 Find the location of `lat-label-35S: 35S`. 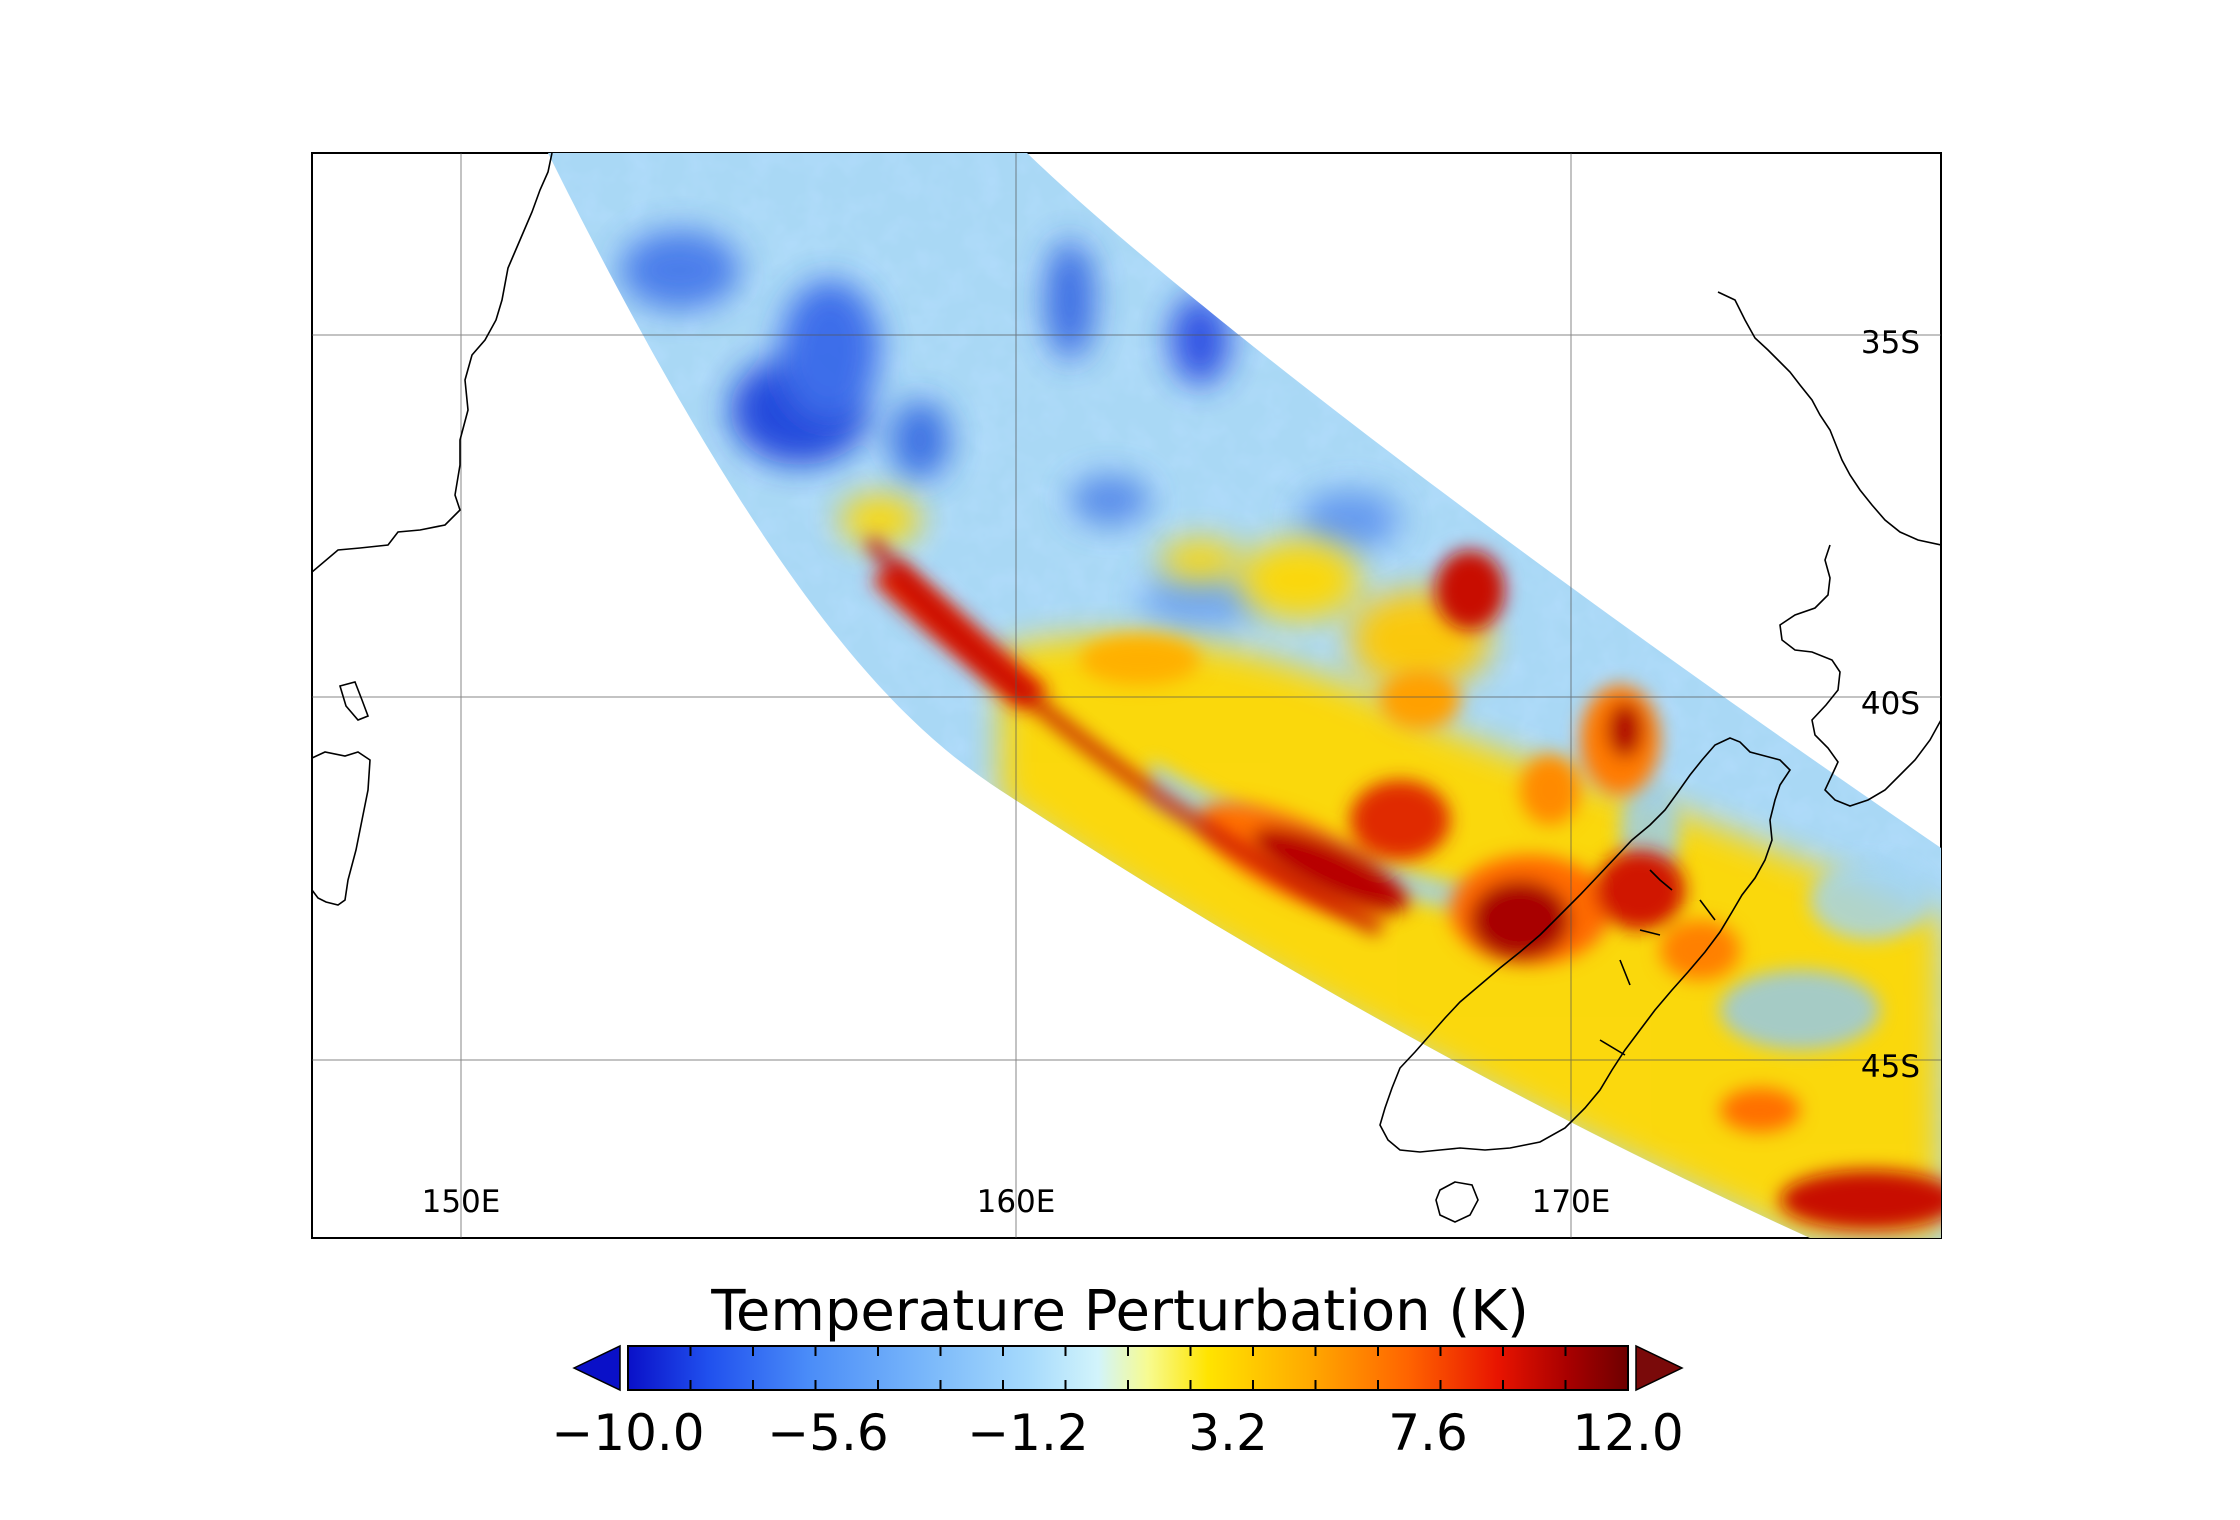

lat-label-35S: 35S is located at coordinates (1890, 343).